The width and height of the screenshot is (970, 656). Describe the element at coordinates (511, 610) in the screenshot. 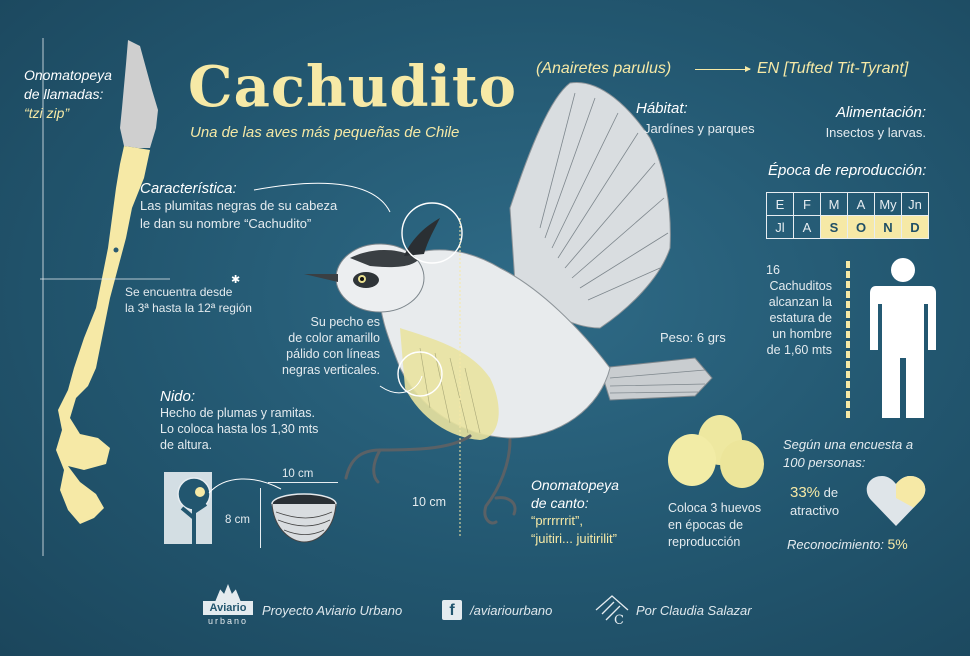

I see `footer-facebook: /aviariourbano` at that location.